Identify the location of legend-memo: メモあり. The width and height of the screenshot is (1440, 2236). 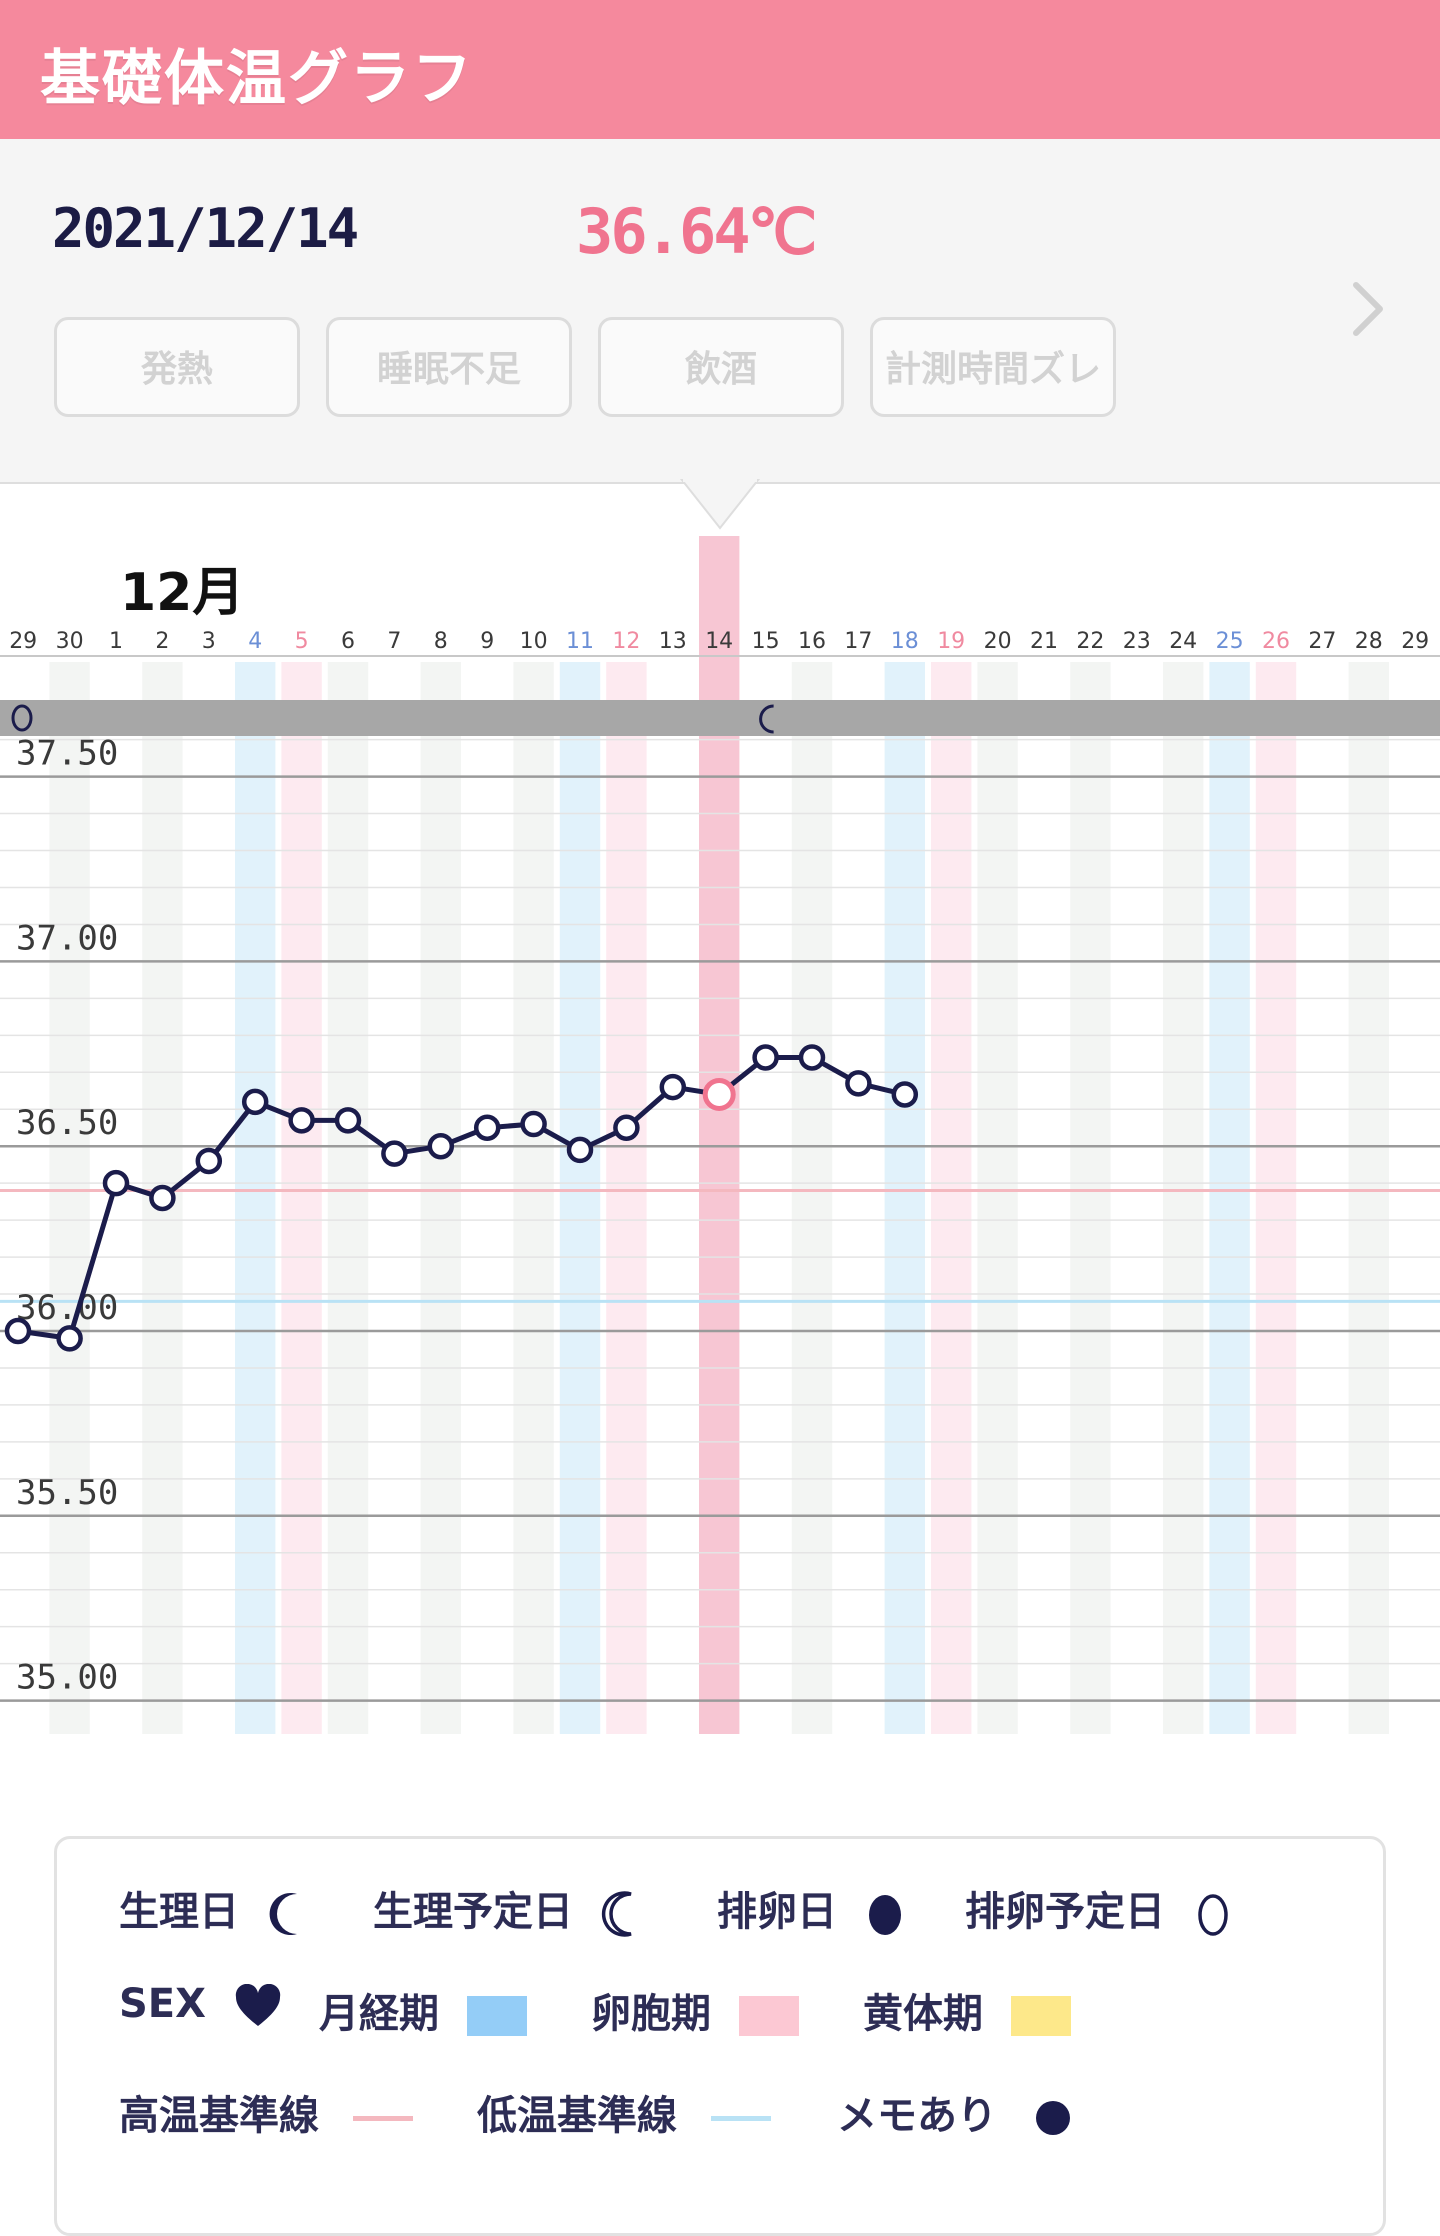
(955, 2112).